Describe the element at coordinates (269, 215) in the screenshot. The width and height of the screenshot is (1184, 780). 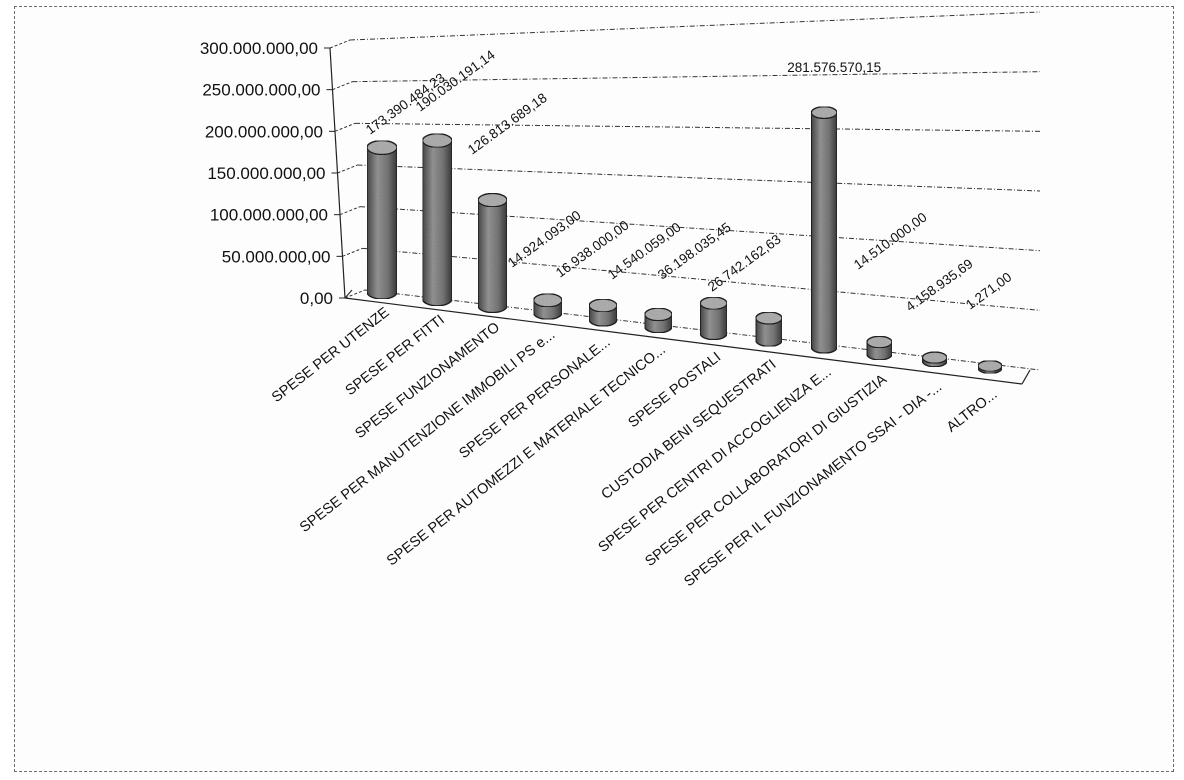
I see `y-tick-label: 100.000.000,00` at that location.